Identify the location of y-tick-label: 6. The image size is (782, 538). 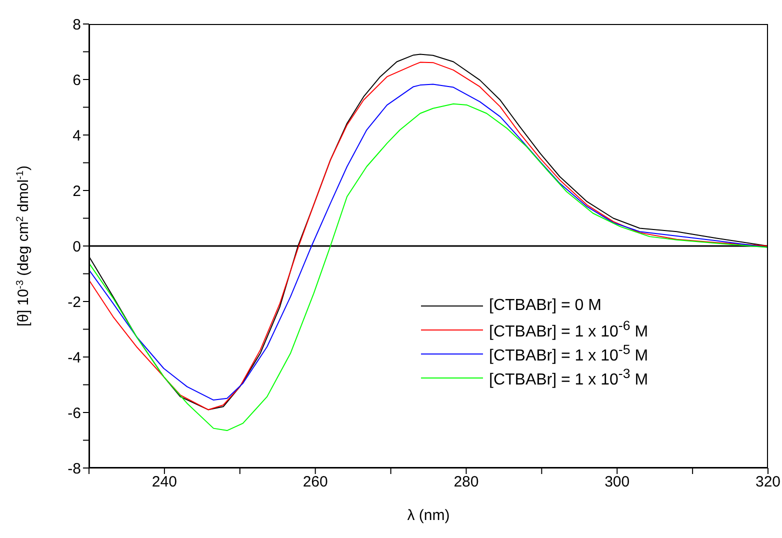
(76, 80).